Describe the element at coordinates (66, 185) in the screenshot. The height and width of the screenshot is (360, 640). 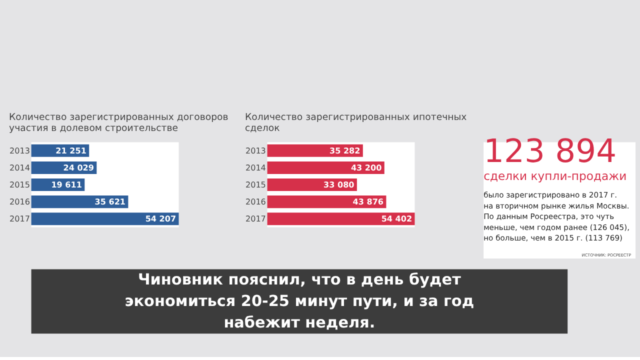
I see `data-label: 19 611` at that location.